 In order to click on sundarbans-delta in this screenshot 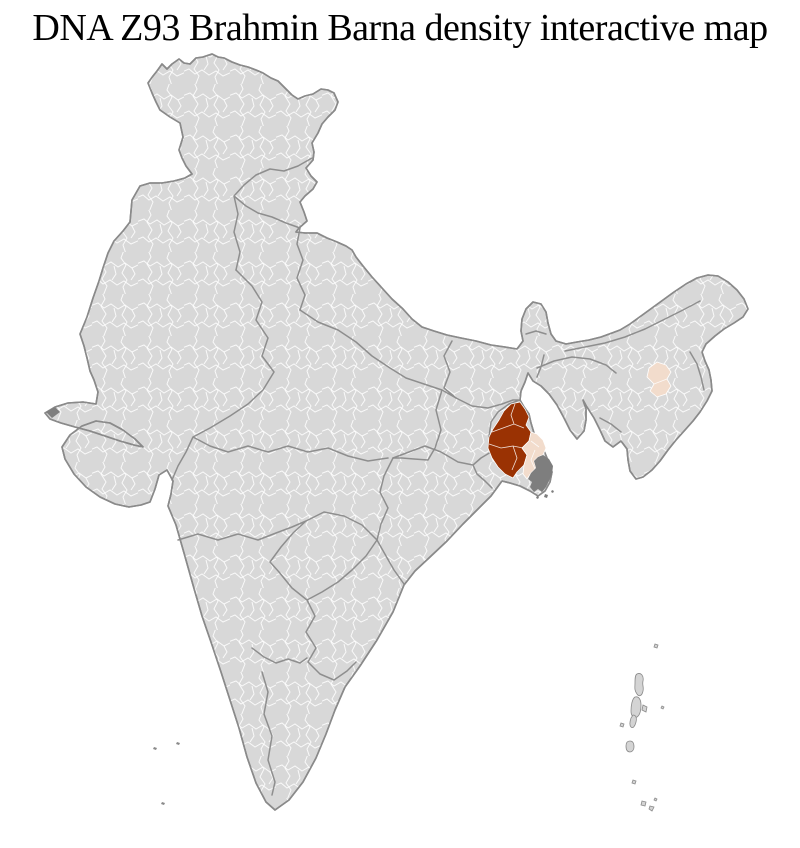, I will do `click(541, 477)`.